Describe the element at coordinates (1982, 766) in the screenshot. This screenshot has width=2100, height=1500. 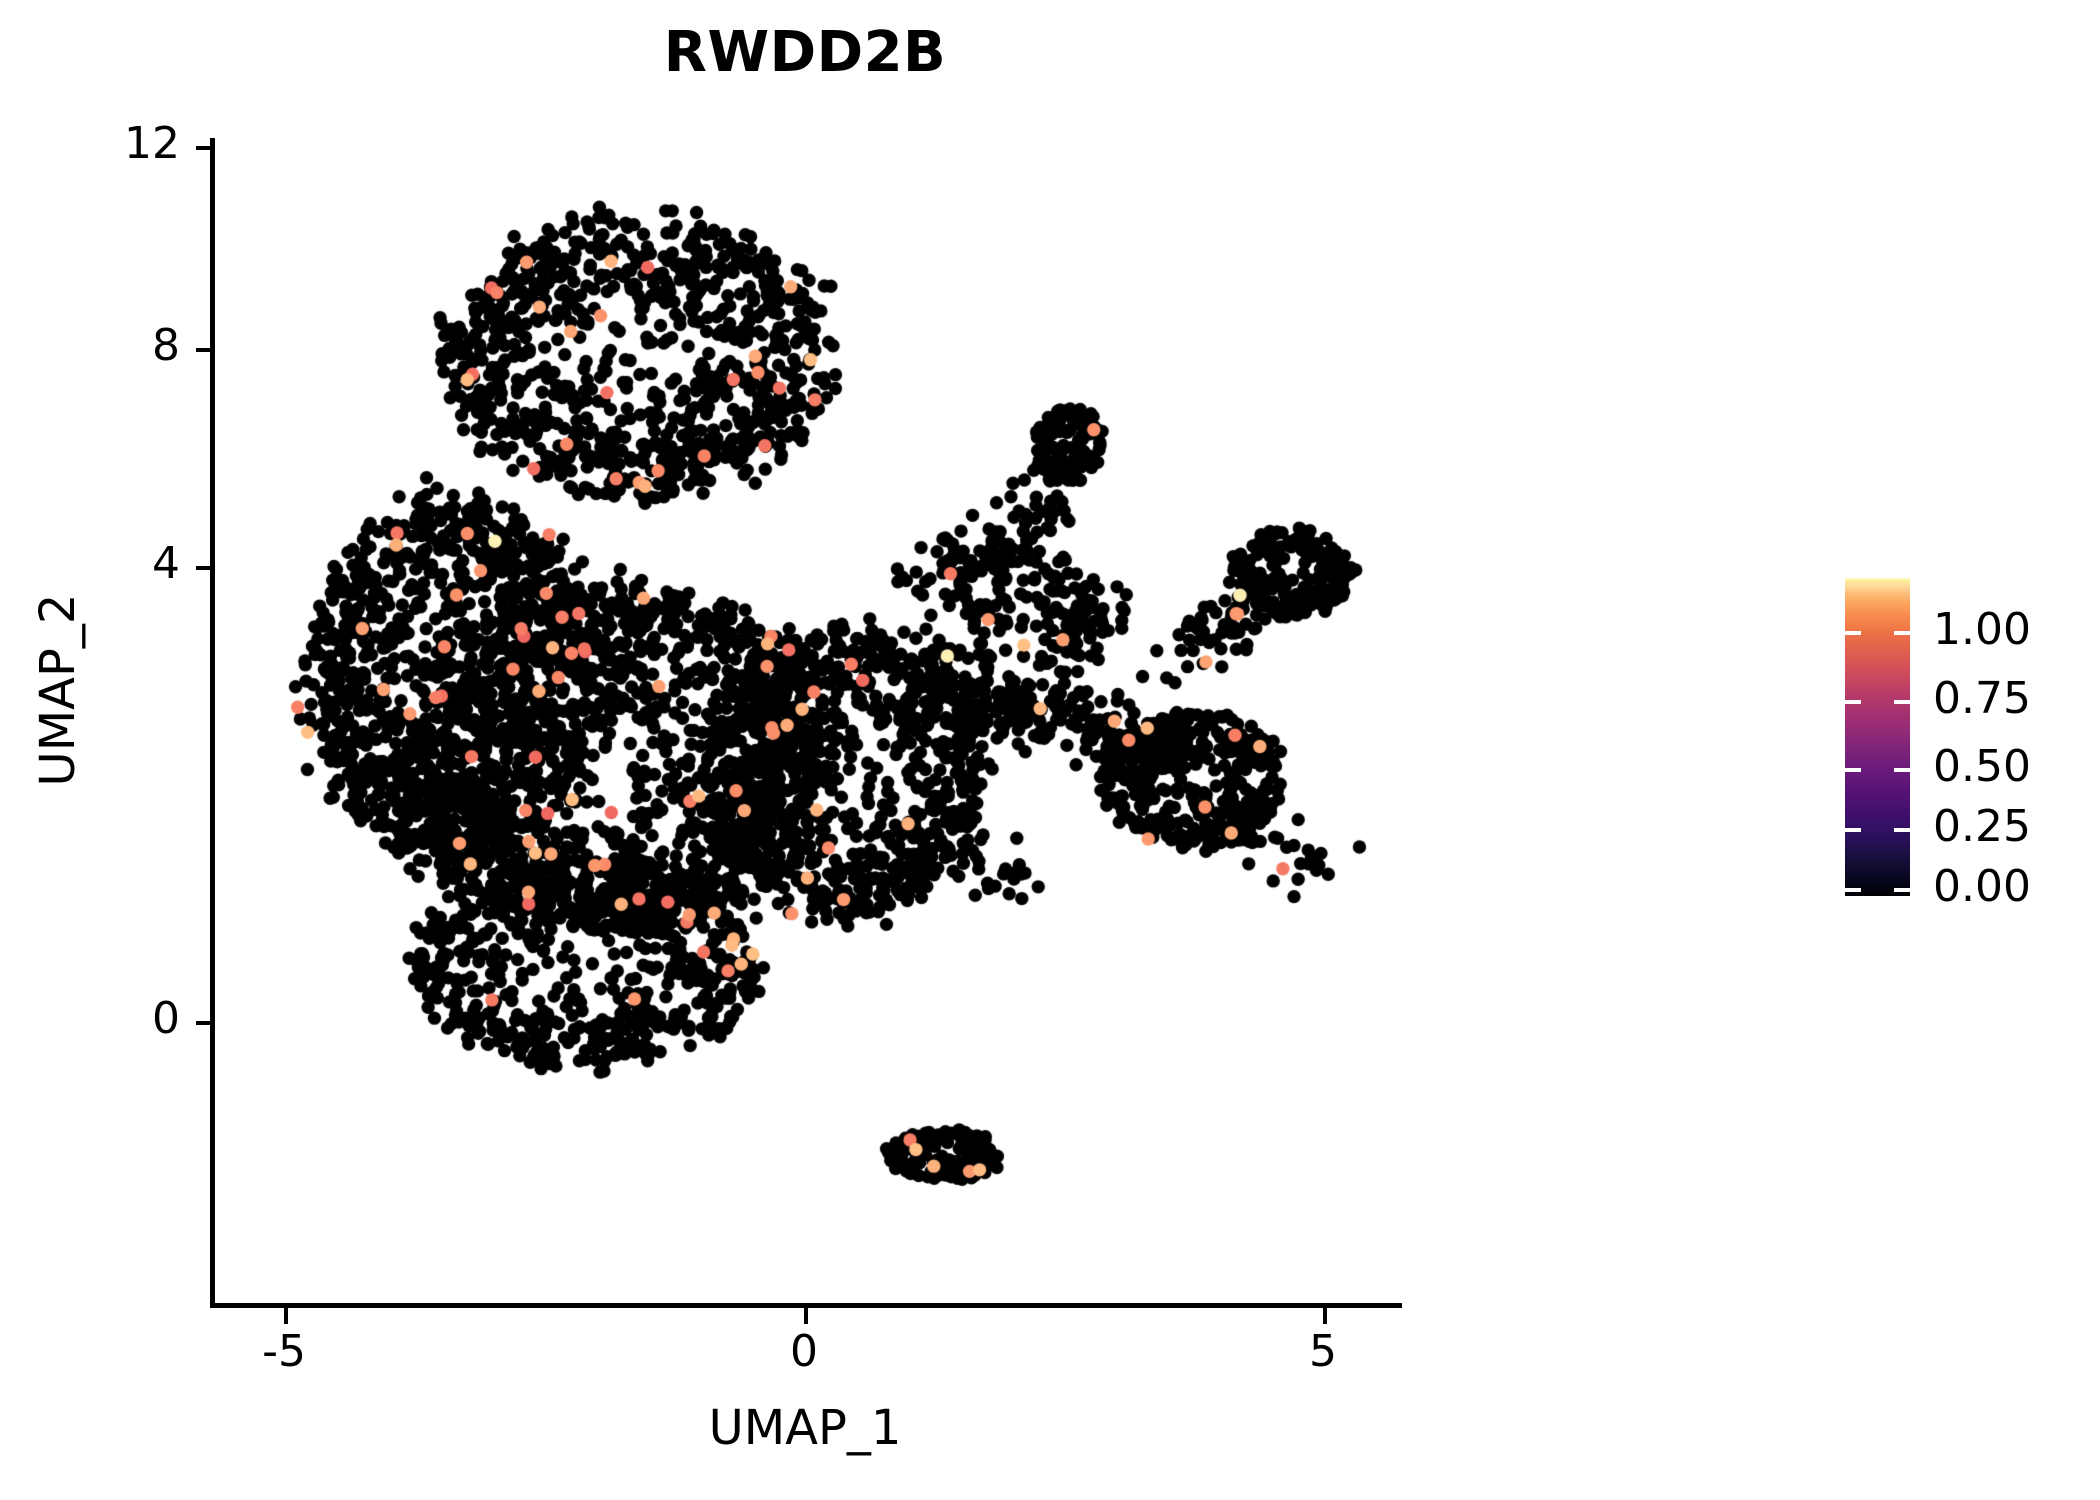
I see `colorbar-label-0.50: 0.50` at that location.